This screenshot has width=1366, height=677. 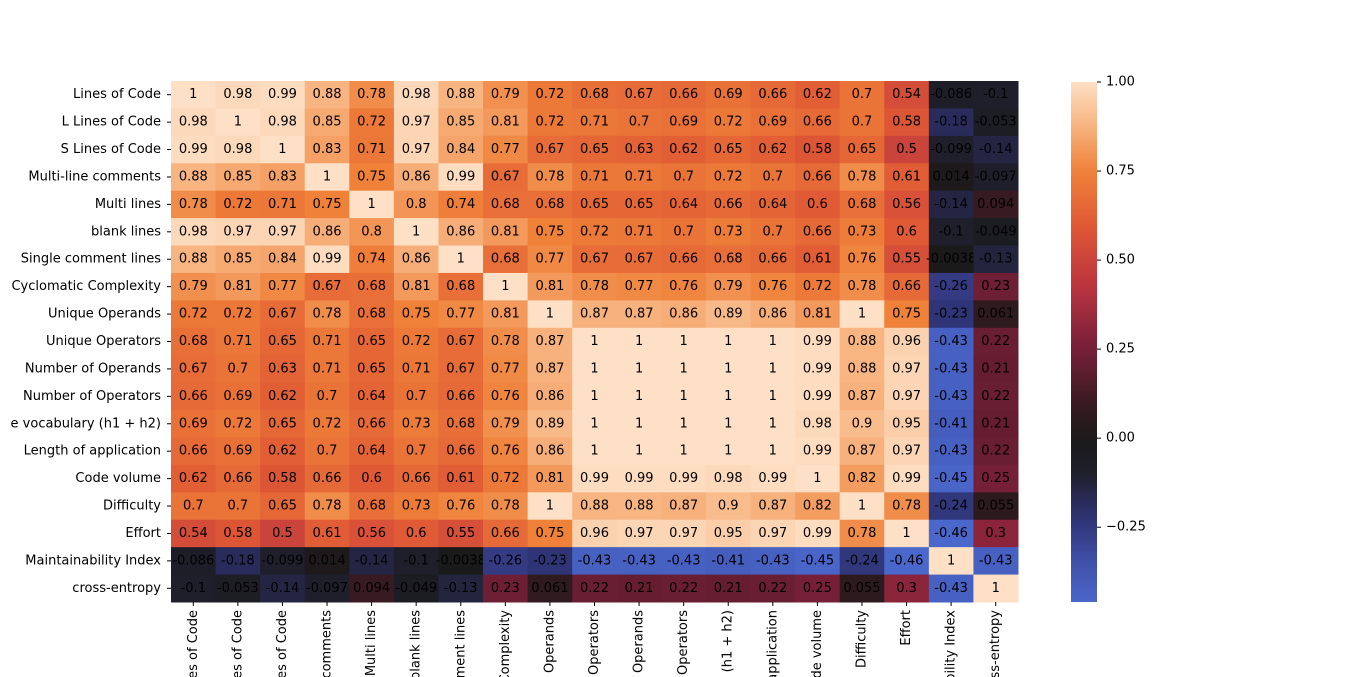 What do you see at coordinates (460, 149) in the screenshot?
I see `cell-label: 0.84` at bounding box center [460, 149].